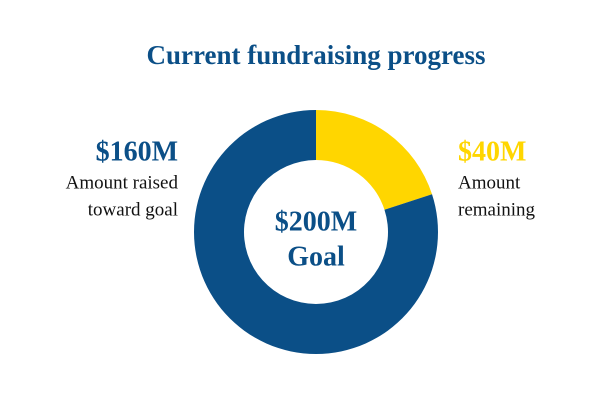  What do you see at coordinates (133, 209) in the screenshot?
I see `category-label: toward goal` at bounding box center [133, 209].